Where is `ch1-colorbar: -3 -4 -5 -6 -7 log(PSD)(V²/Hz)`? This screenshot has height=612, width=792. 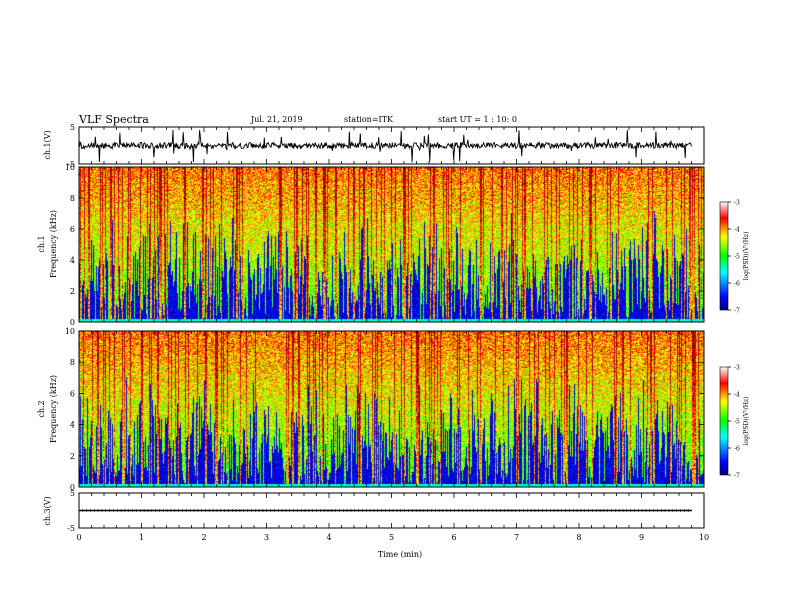 ch1-colorbar: -3 -4 -5 -6 -7 log(PSD)(V²/Hz) is located at coordinates (734, 257).